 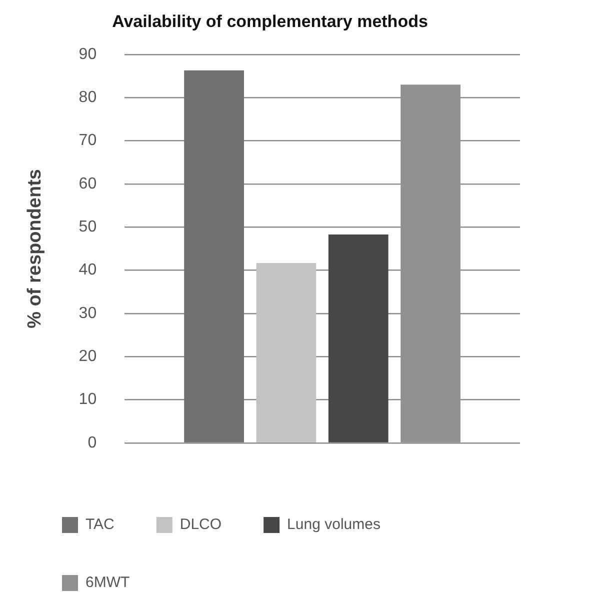 What do you see at coordinates (333, 525) in the screenshot?
I see `legend-label: Lung volumes` at bounding box center [333, 525].